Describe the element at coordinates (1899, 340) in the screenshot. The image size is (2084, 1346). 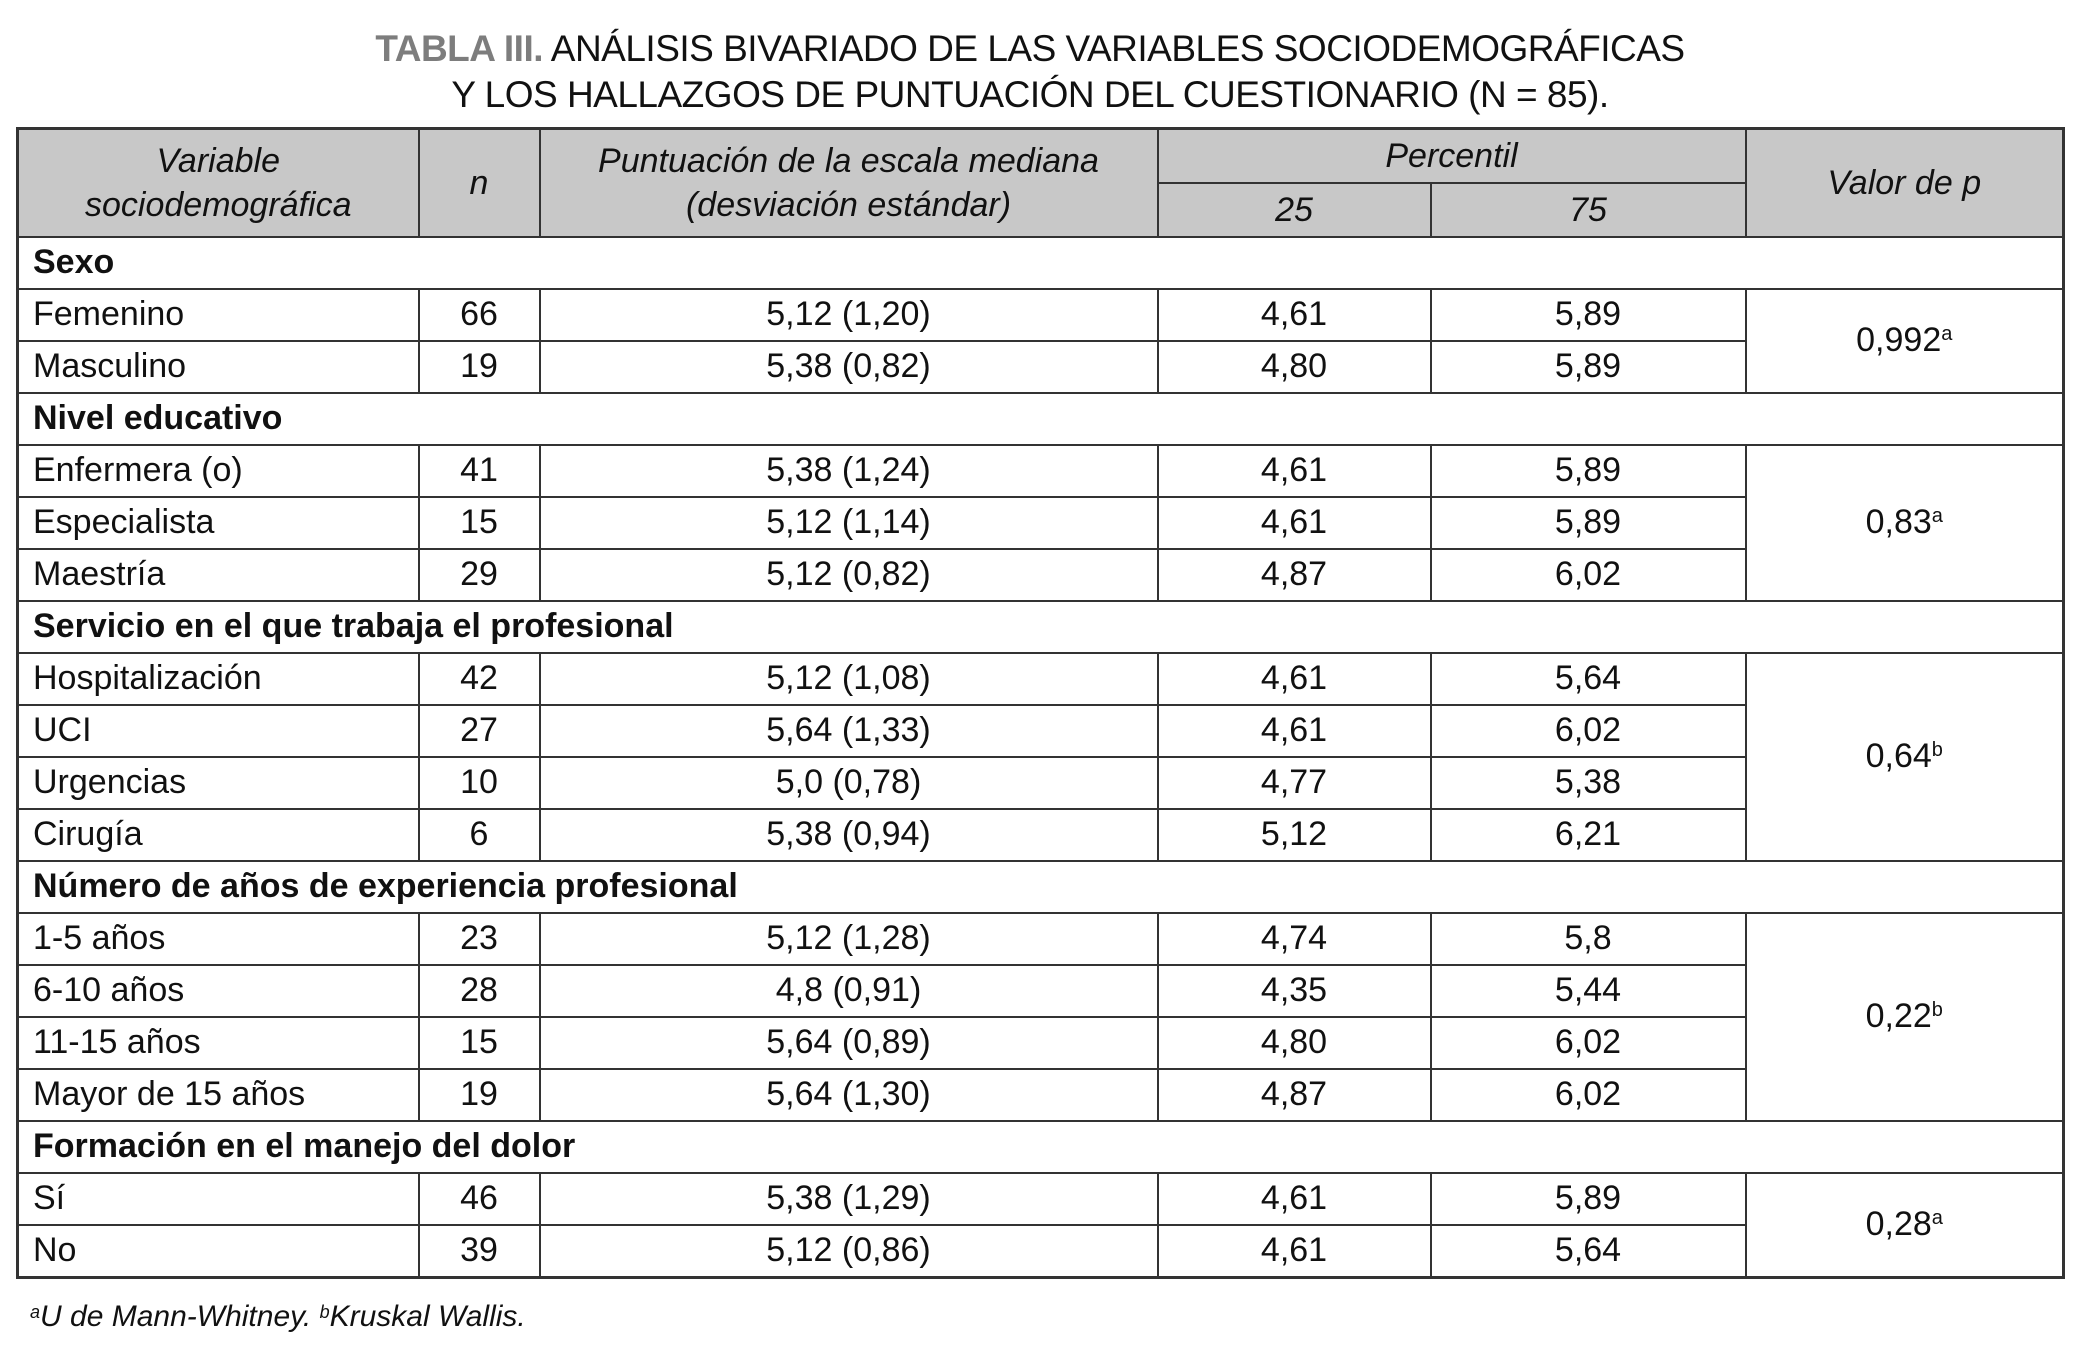
I see `pvalue: 0,992` at that location.